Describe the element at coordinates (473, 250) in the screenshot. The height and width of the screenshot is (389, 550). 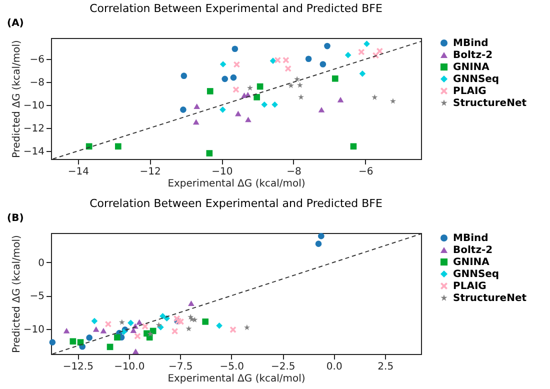
I see `legend-label: Boltz-2` at that location.